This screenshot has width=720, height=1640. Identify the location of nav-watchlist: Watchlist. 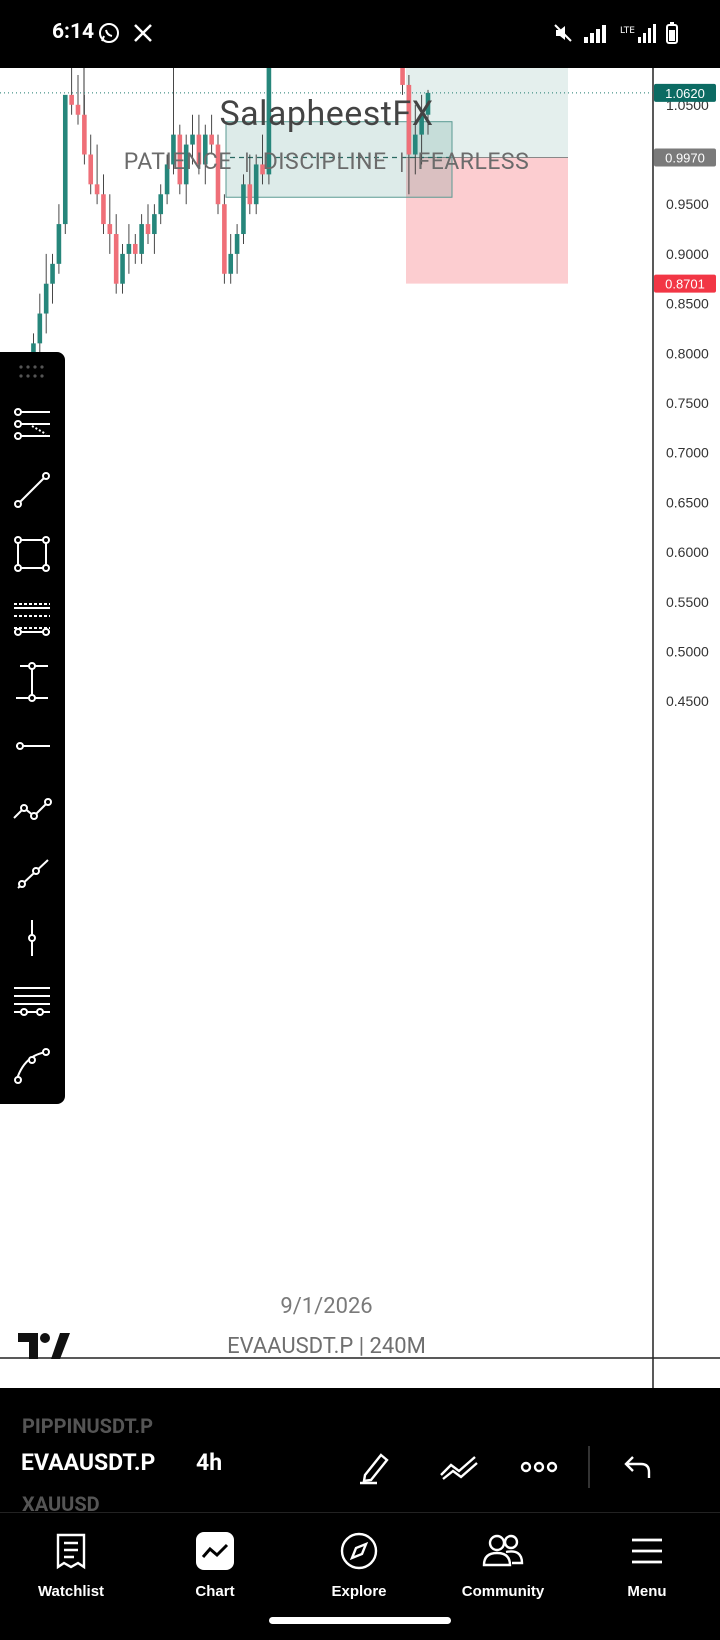
(71, 1561).